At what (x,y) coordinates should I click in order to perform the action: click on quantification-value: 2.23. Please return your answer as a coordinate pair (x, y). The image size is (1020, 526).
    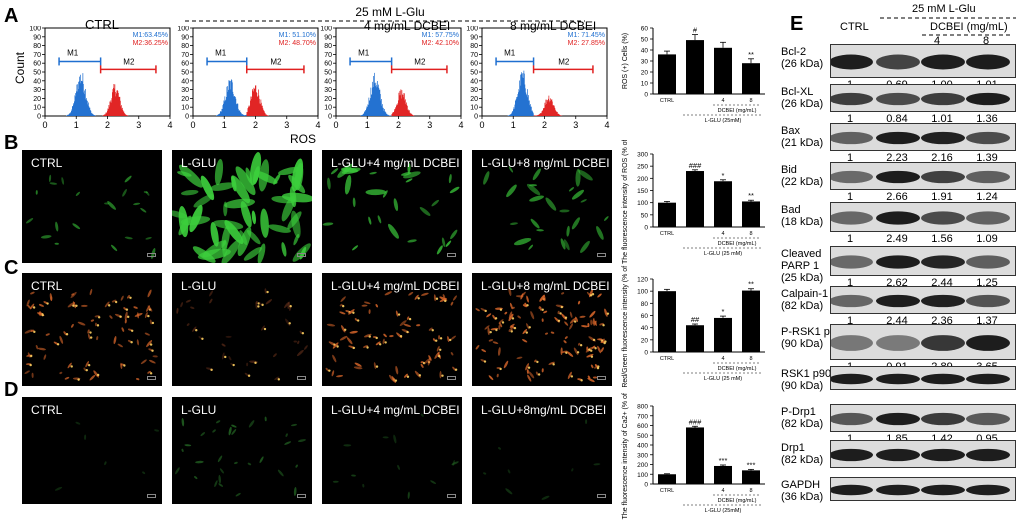
    Looking at the image, I should click on (897, 158).